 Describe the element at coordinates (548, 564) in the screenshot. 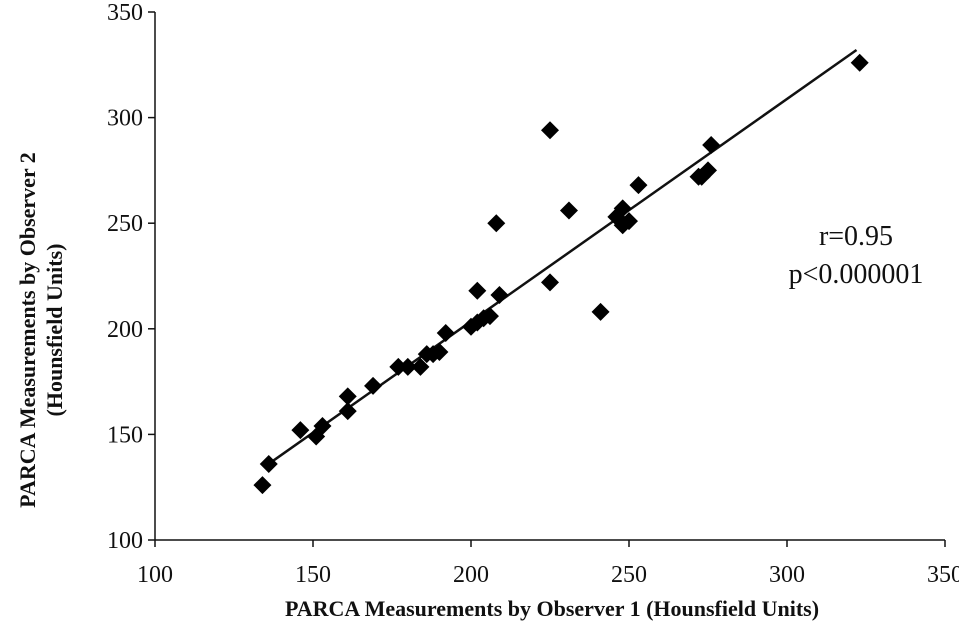

I see `x-axis-ticks: 100 150 200 250 300 350` at that location.